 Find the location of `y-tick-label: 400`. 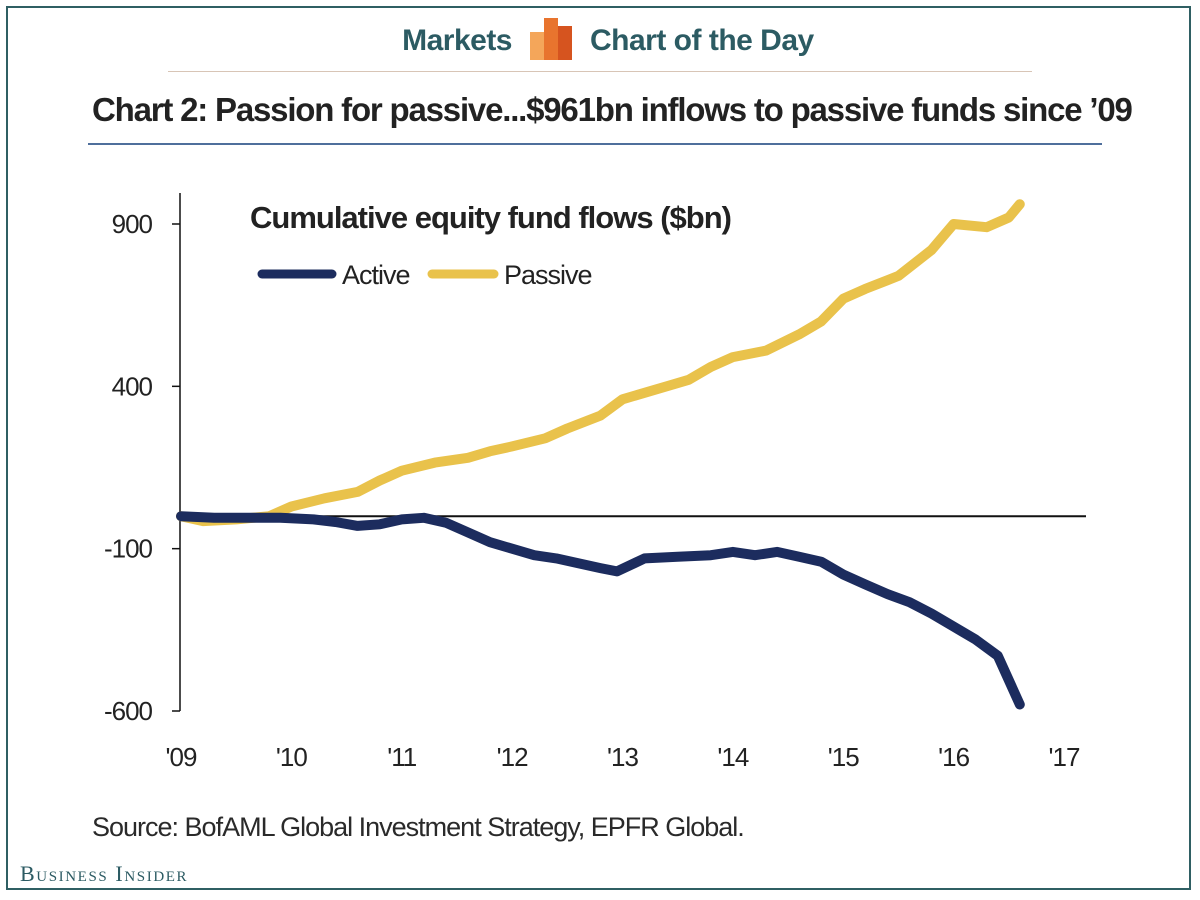

y-tick-label: 400 is located at coordinates (132, 386).